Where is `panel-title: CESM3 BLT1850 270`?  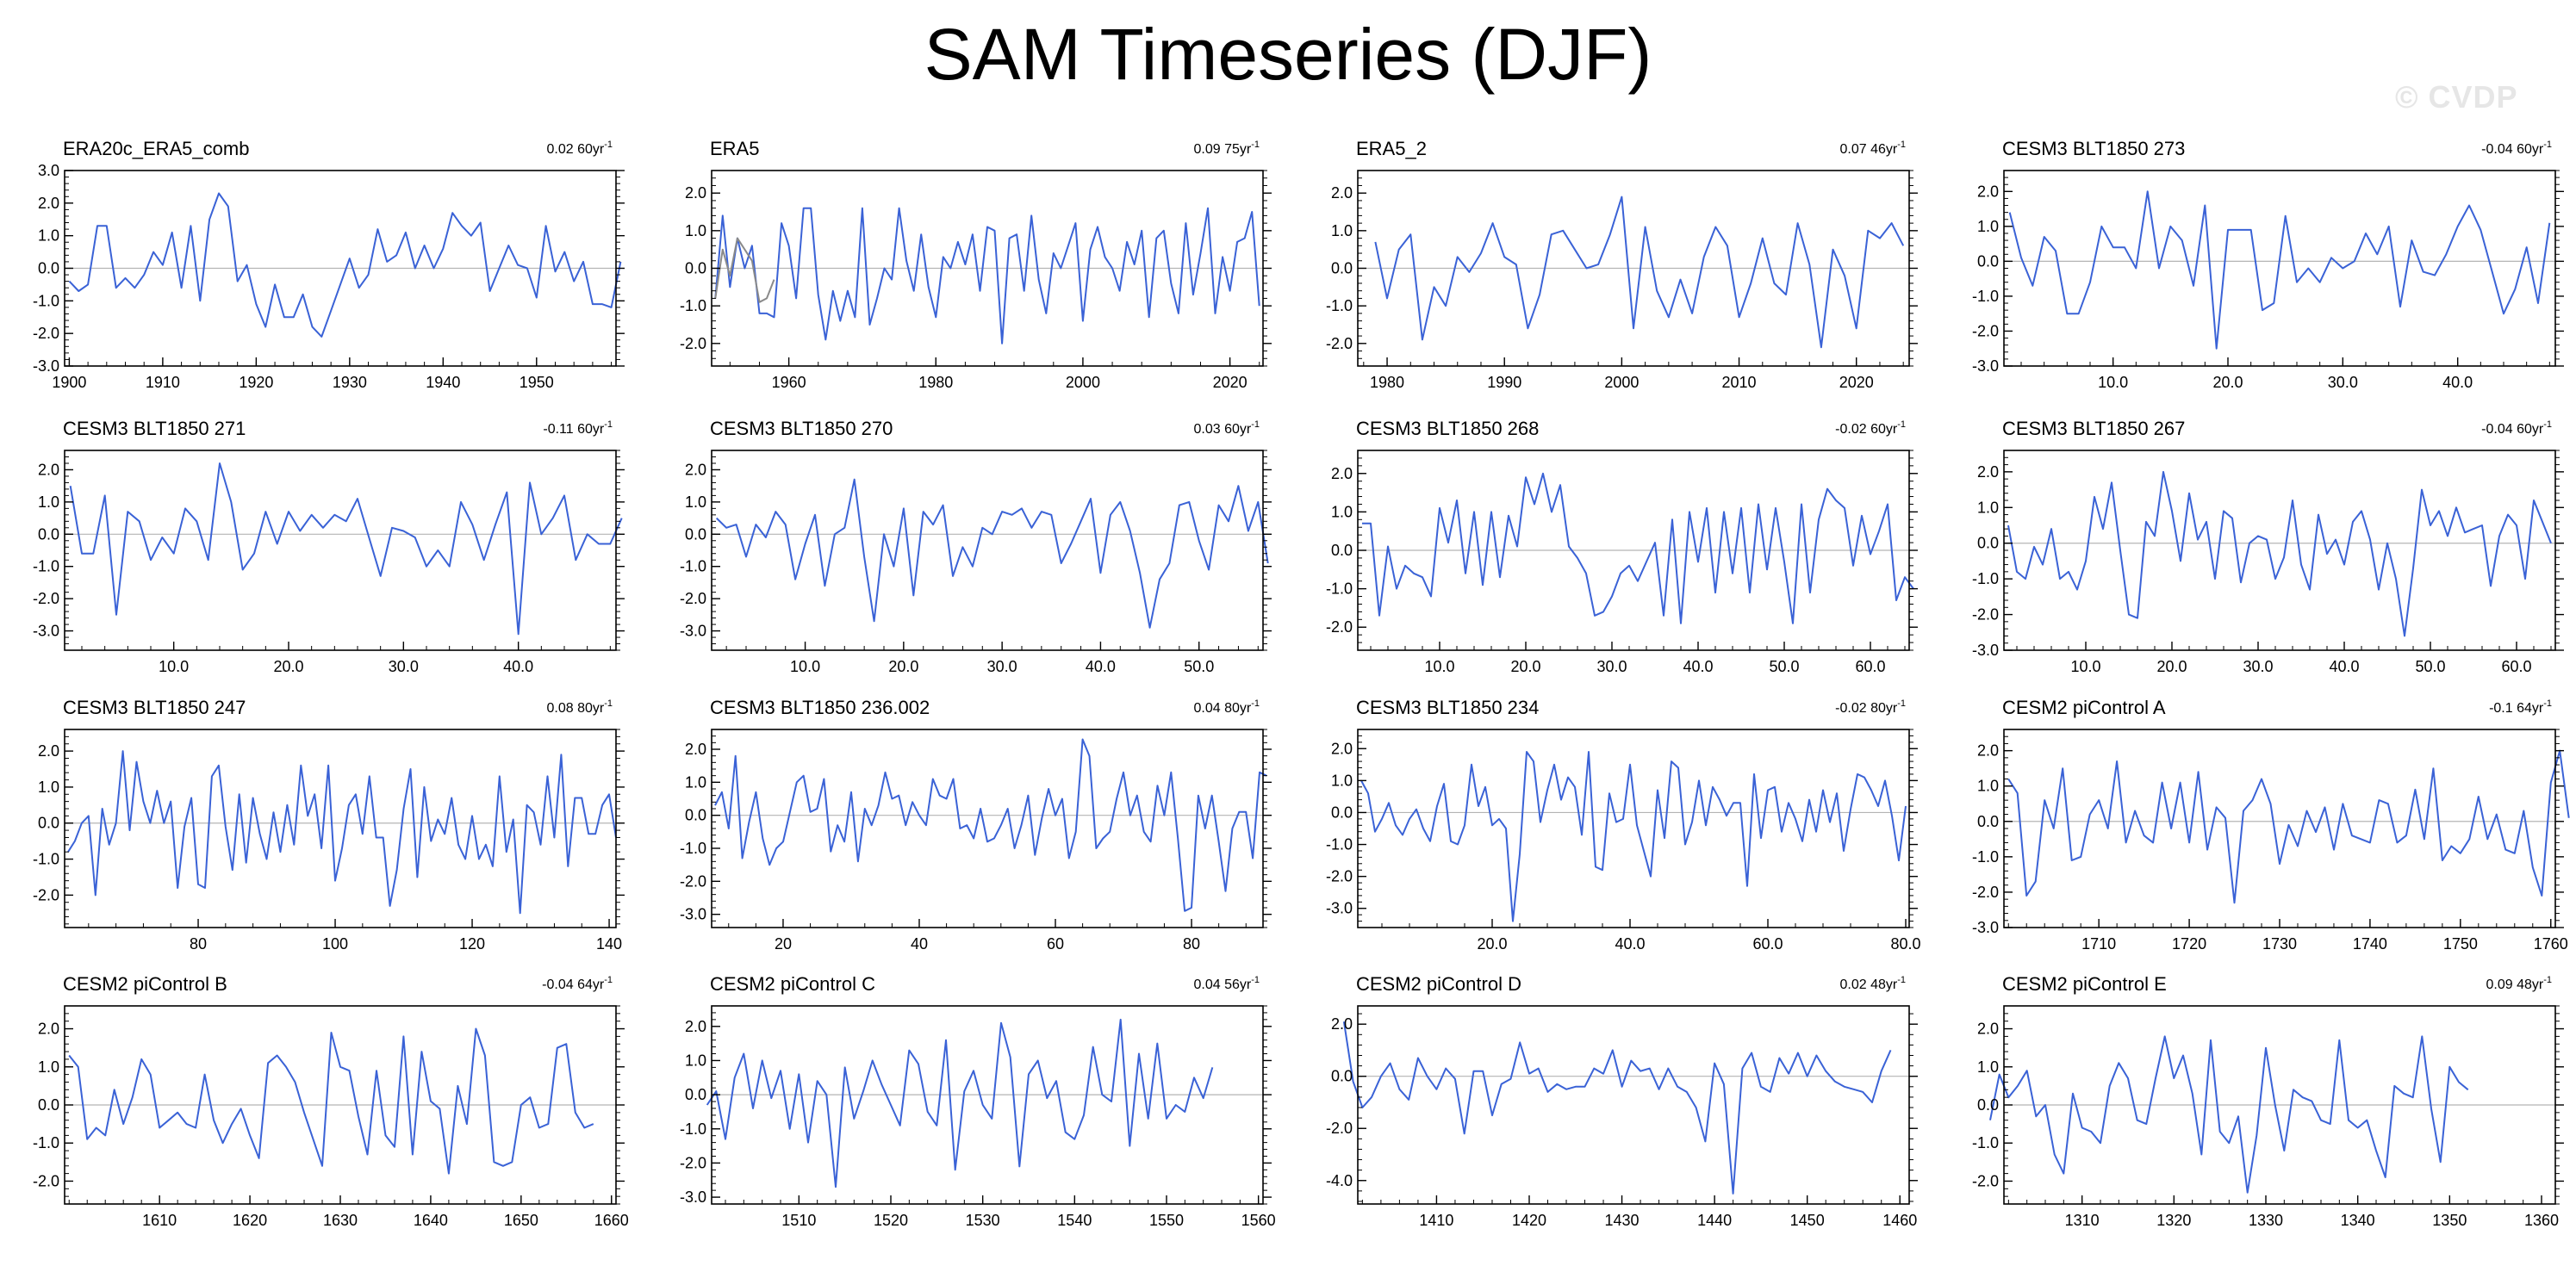
panel-title: CESM3 BLT1850 270 is located at coordinates (802, 429).